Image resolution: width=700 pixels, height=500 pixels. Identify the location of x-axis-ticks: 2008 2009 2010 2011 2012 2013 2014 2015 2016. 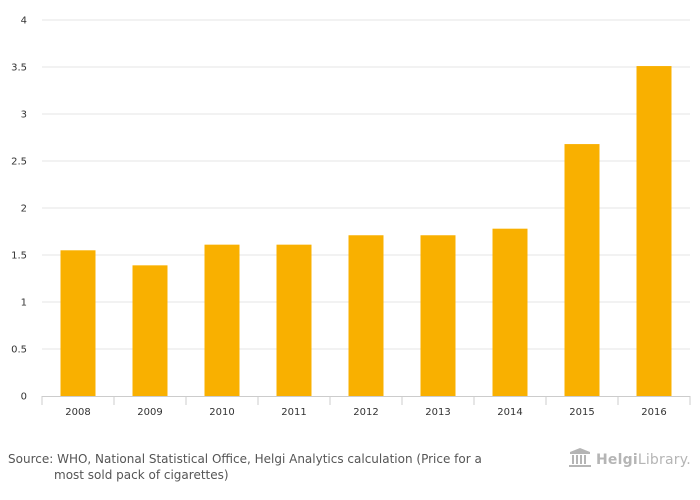
(365, 412).